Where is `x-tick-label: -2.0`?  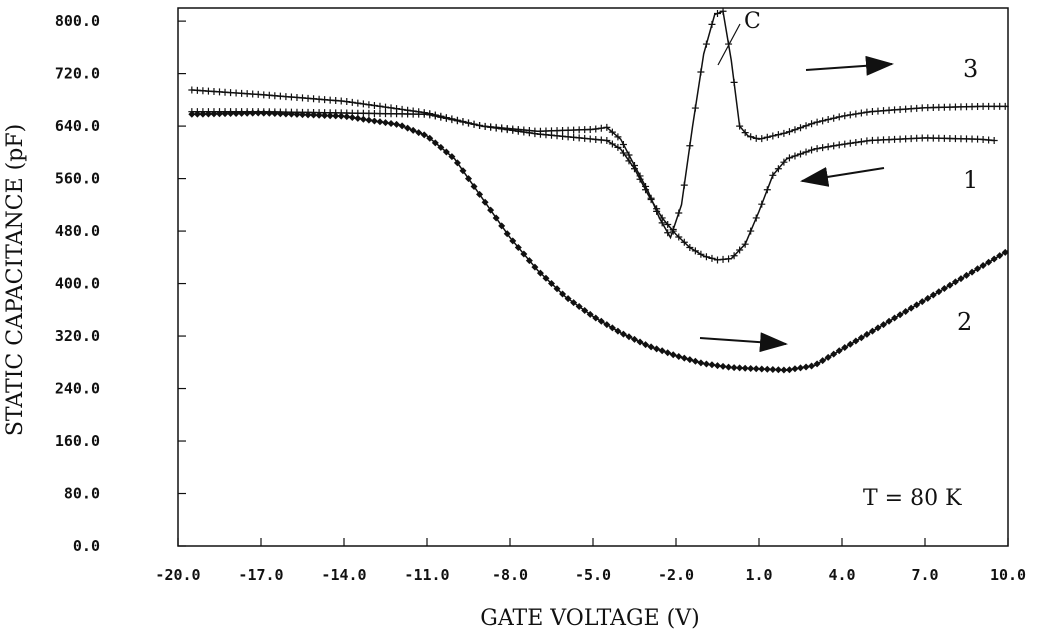 x-tick-label: -2.0 is located at coordinates (676, 575).